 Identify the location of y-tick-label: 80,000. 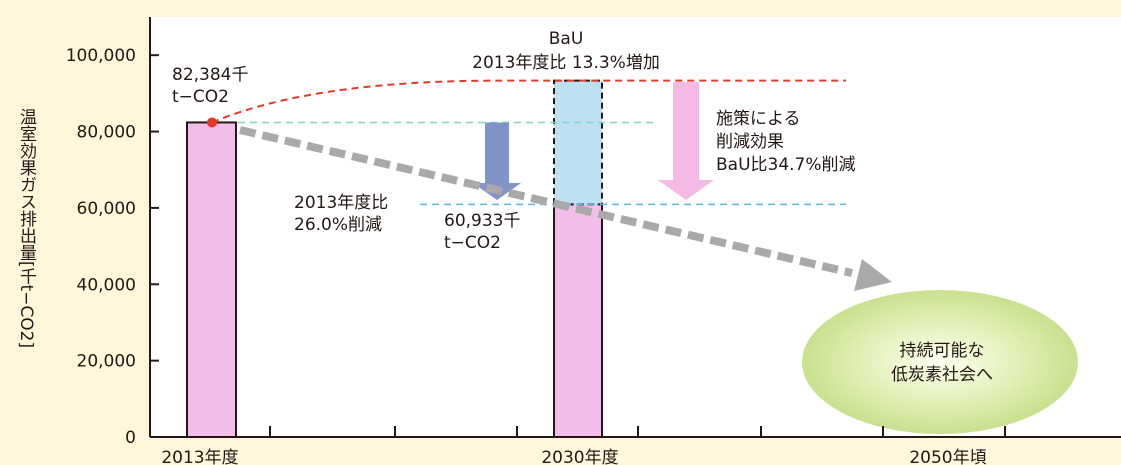
(106, 133).